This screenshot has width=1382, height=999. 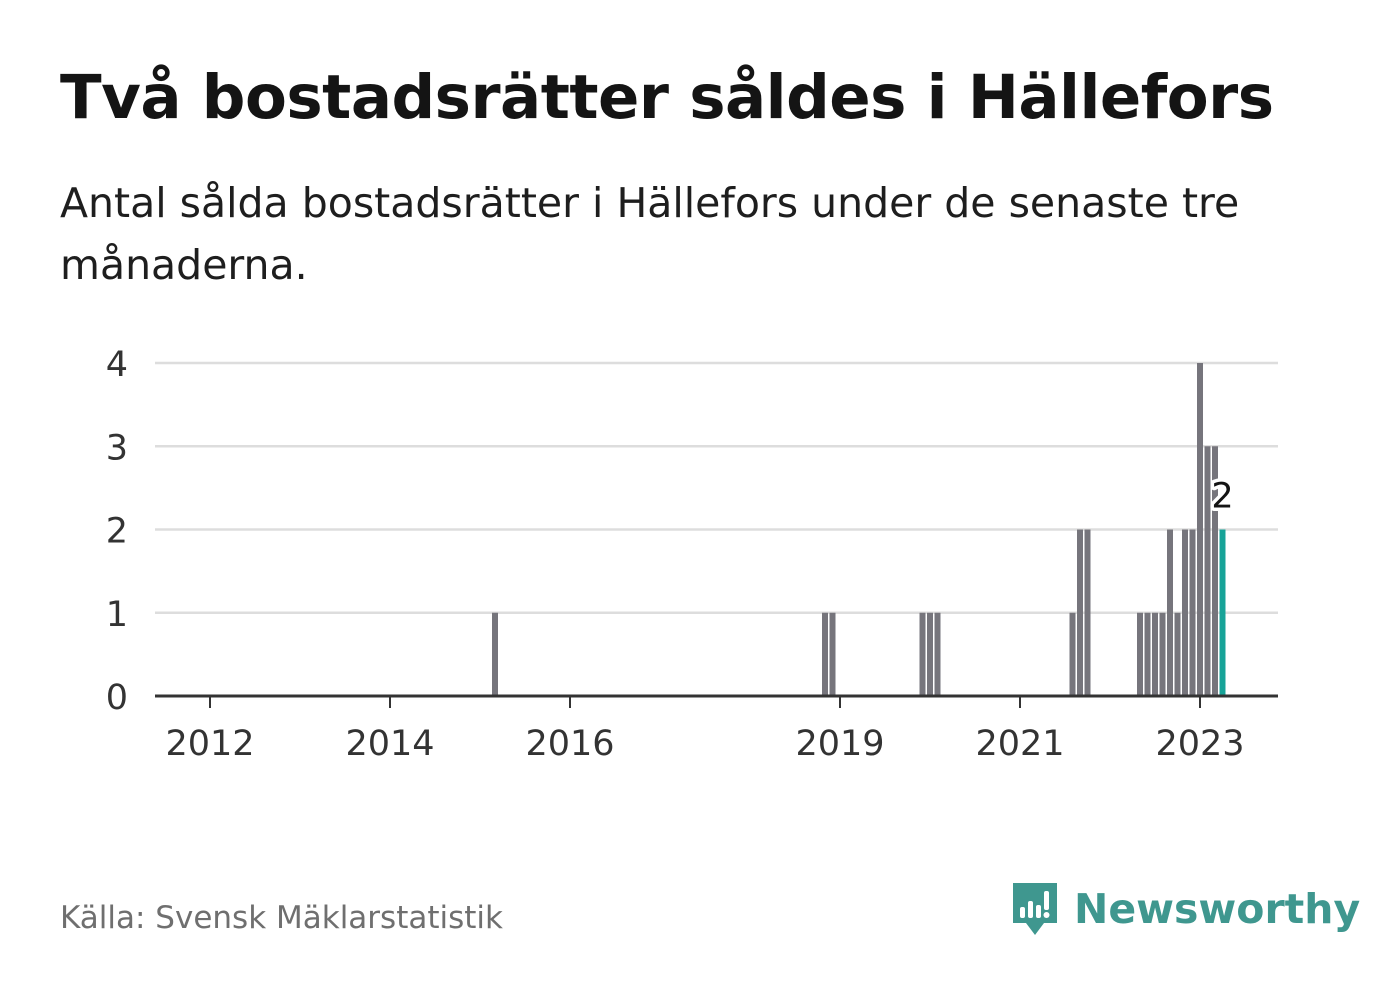 I want to click on newsworthy-logo-icon, so click(x=1035, y=909).